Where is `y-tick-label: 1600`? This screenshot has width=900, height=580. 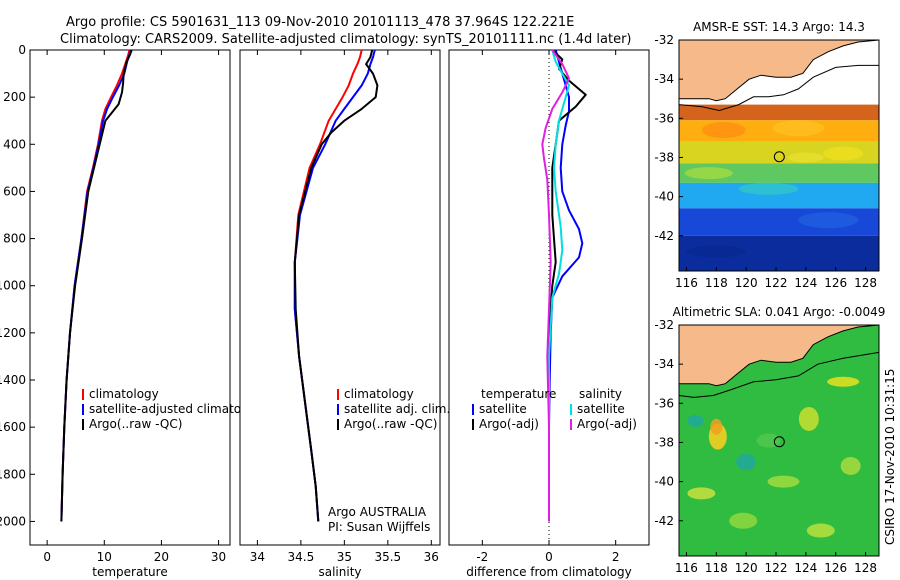 y-tick-label: 1600 is located at coordinates (13, 427).